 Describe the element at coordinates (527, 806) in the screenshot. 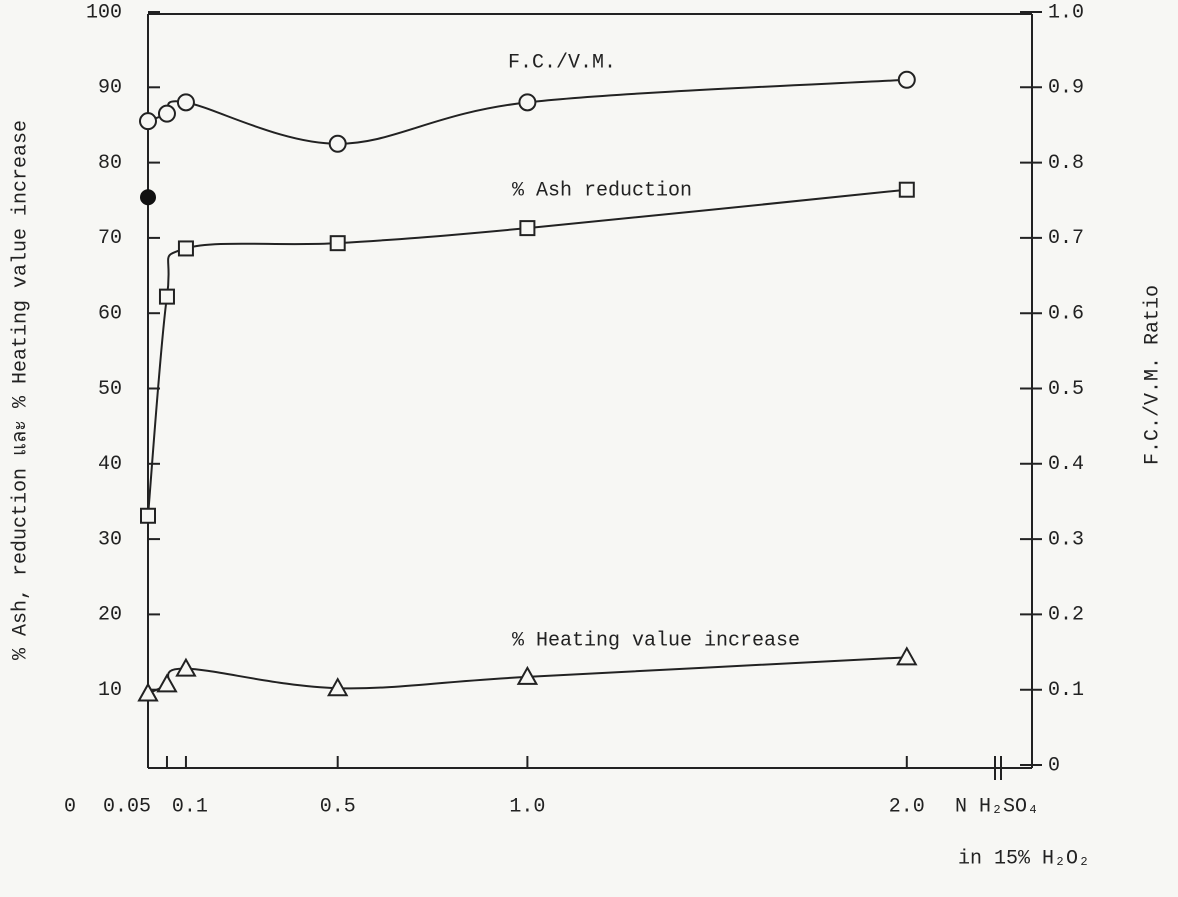

I see `x-tick-label: 1.0` at that location.